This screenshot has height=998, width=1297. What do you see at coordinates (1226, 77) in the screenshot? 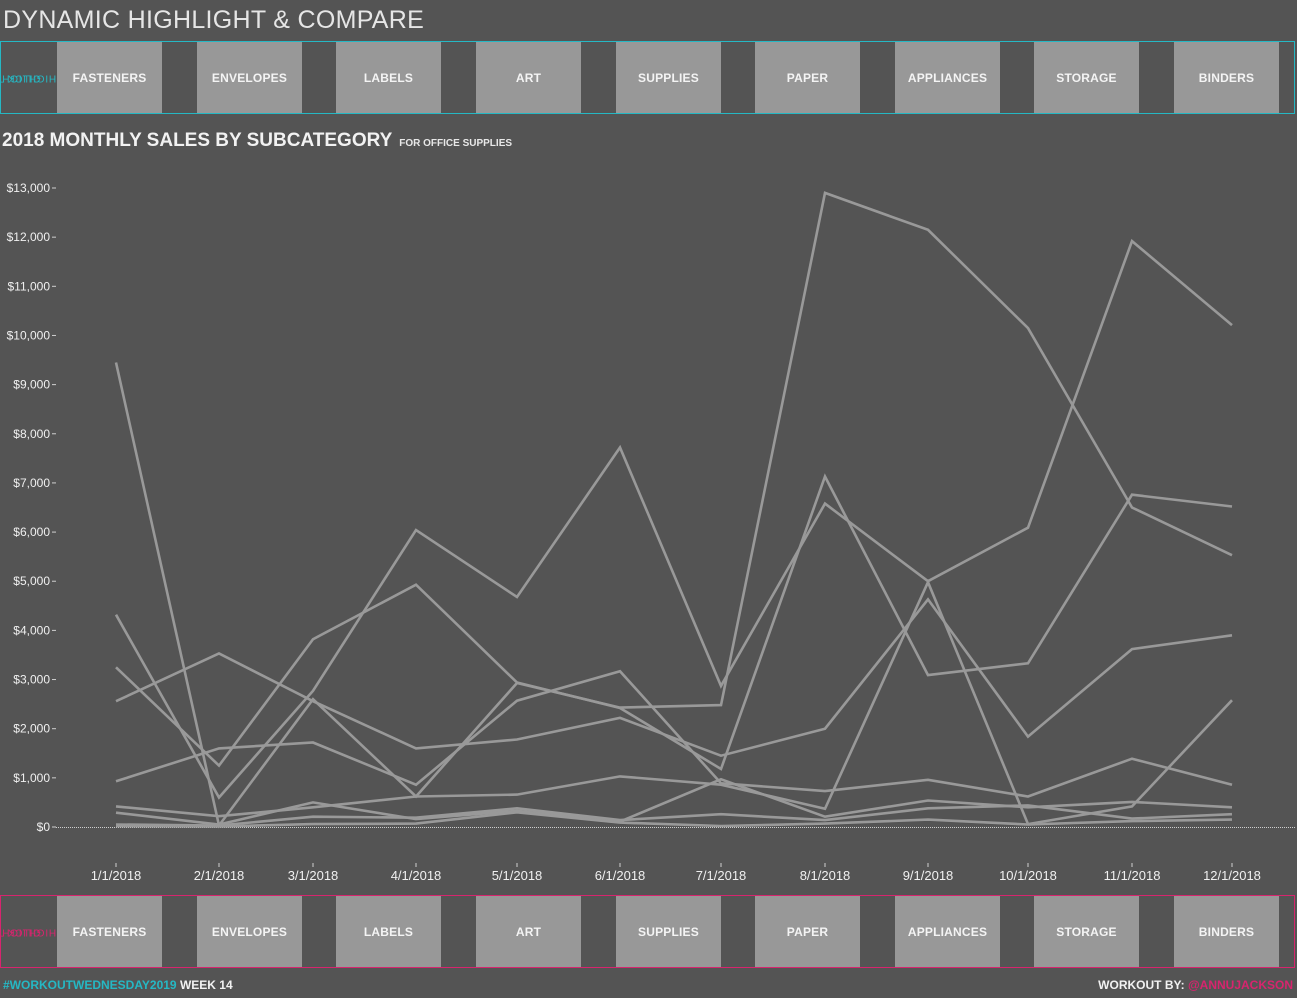
I see `top-button-binders: BINDERS` at bounding box center [1226, 77].